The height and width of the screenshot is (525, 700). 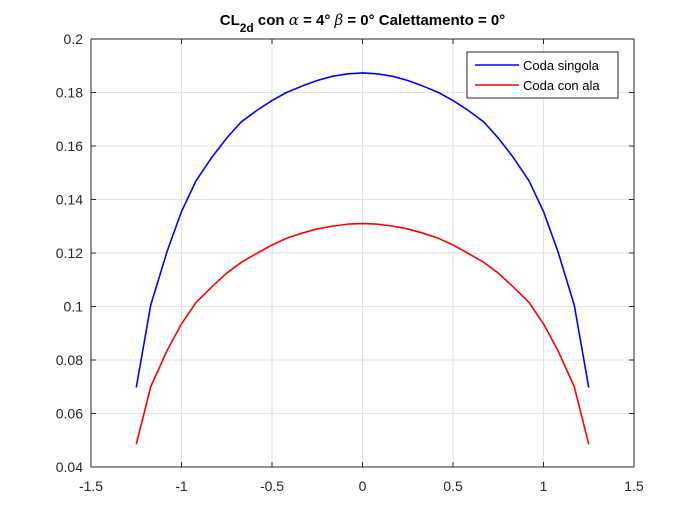 What do you see at coordinates (561, 85) in the screenshot?
I see `legend-label-2: Coda con ala` at bounding box center [561, 85].